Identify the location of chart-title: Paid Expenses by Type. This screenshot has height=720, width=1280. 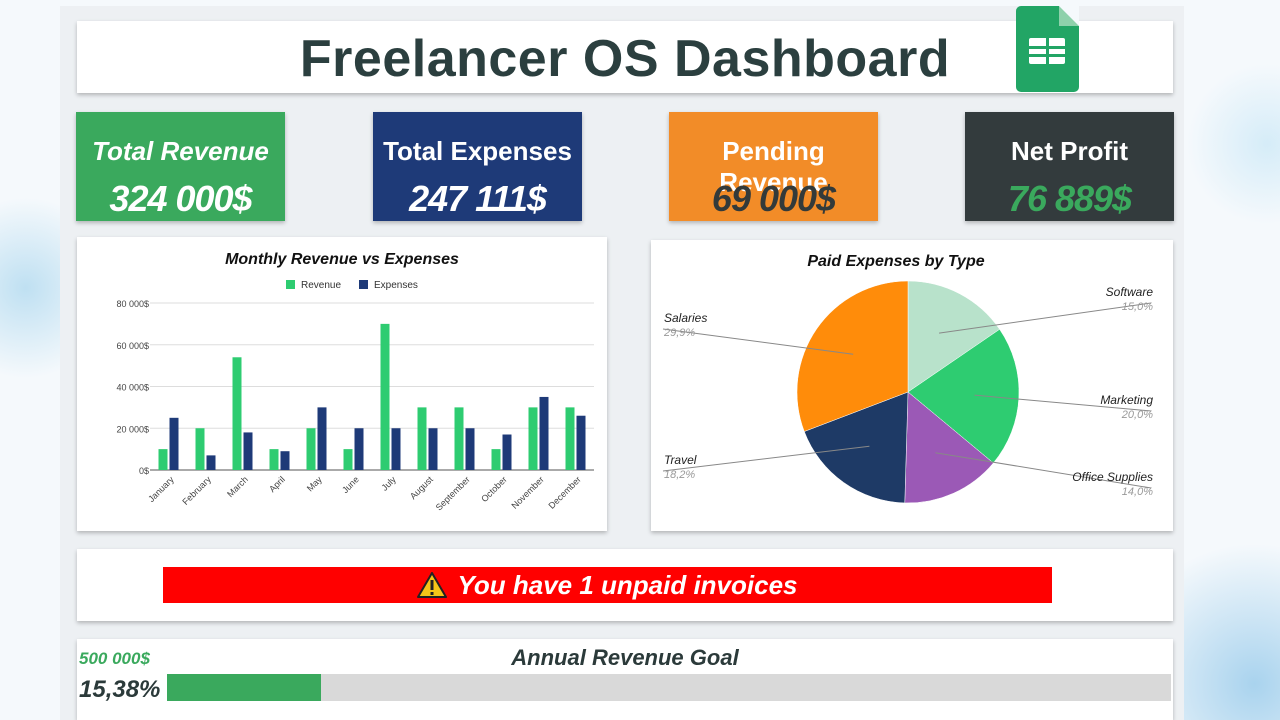
(895, 261).